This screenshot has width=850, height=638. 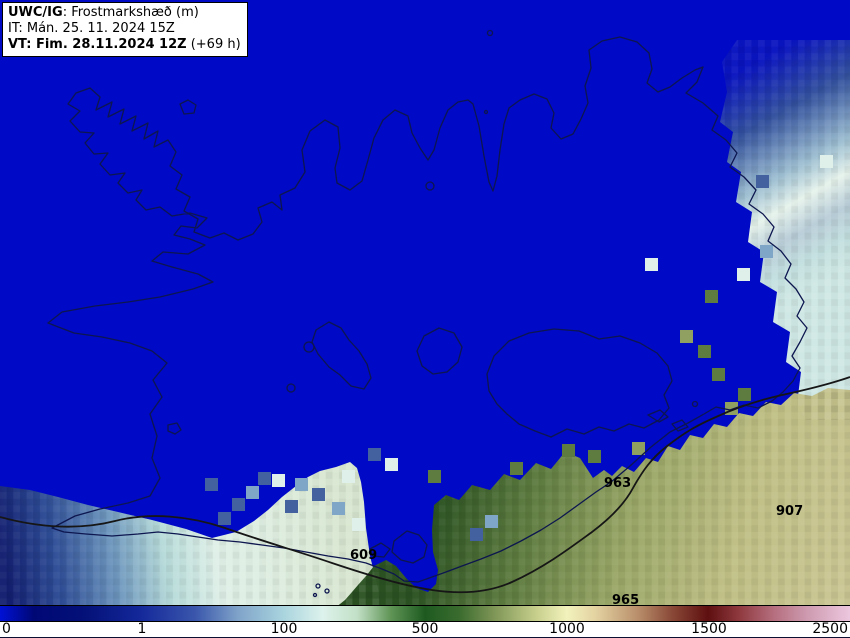 I want to click on contour-label-907: 907, so click(x=790, y=511).